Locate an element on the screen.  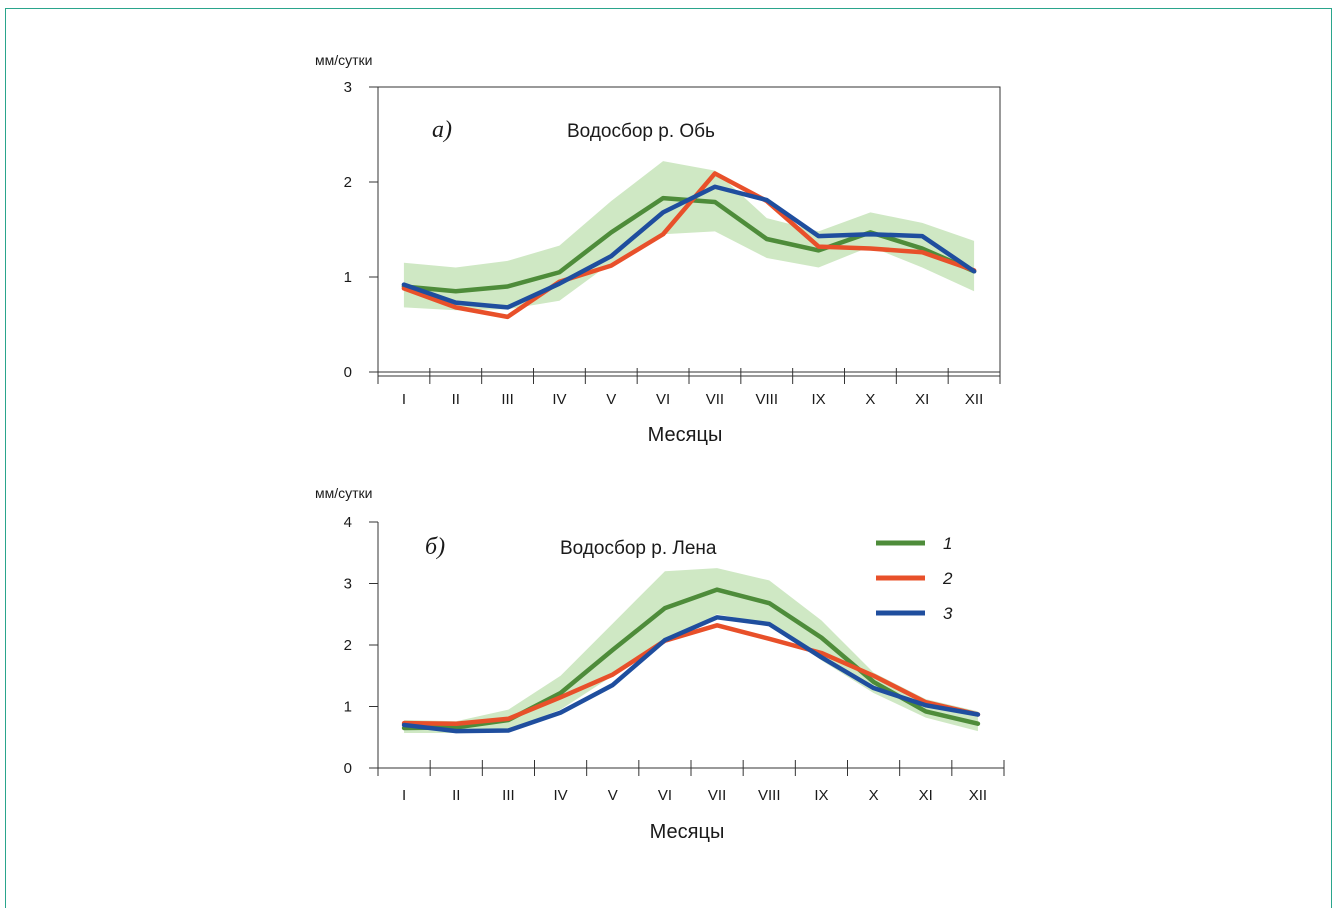
y-tick-label: 4 is located at coordinates (348, 522).